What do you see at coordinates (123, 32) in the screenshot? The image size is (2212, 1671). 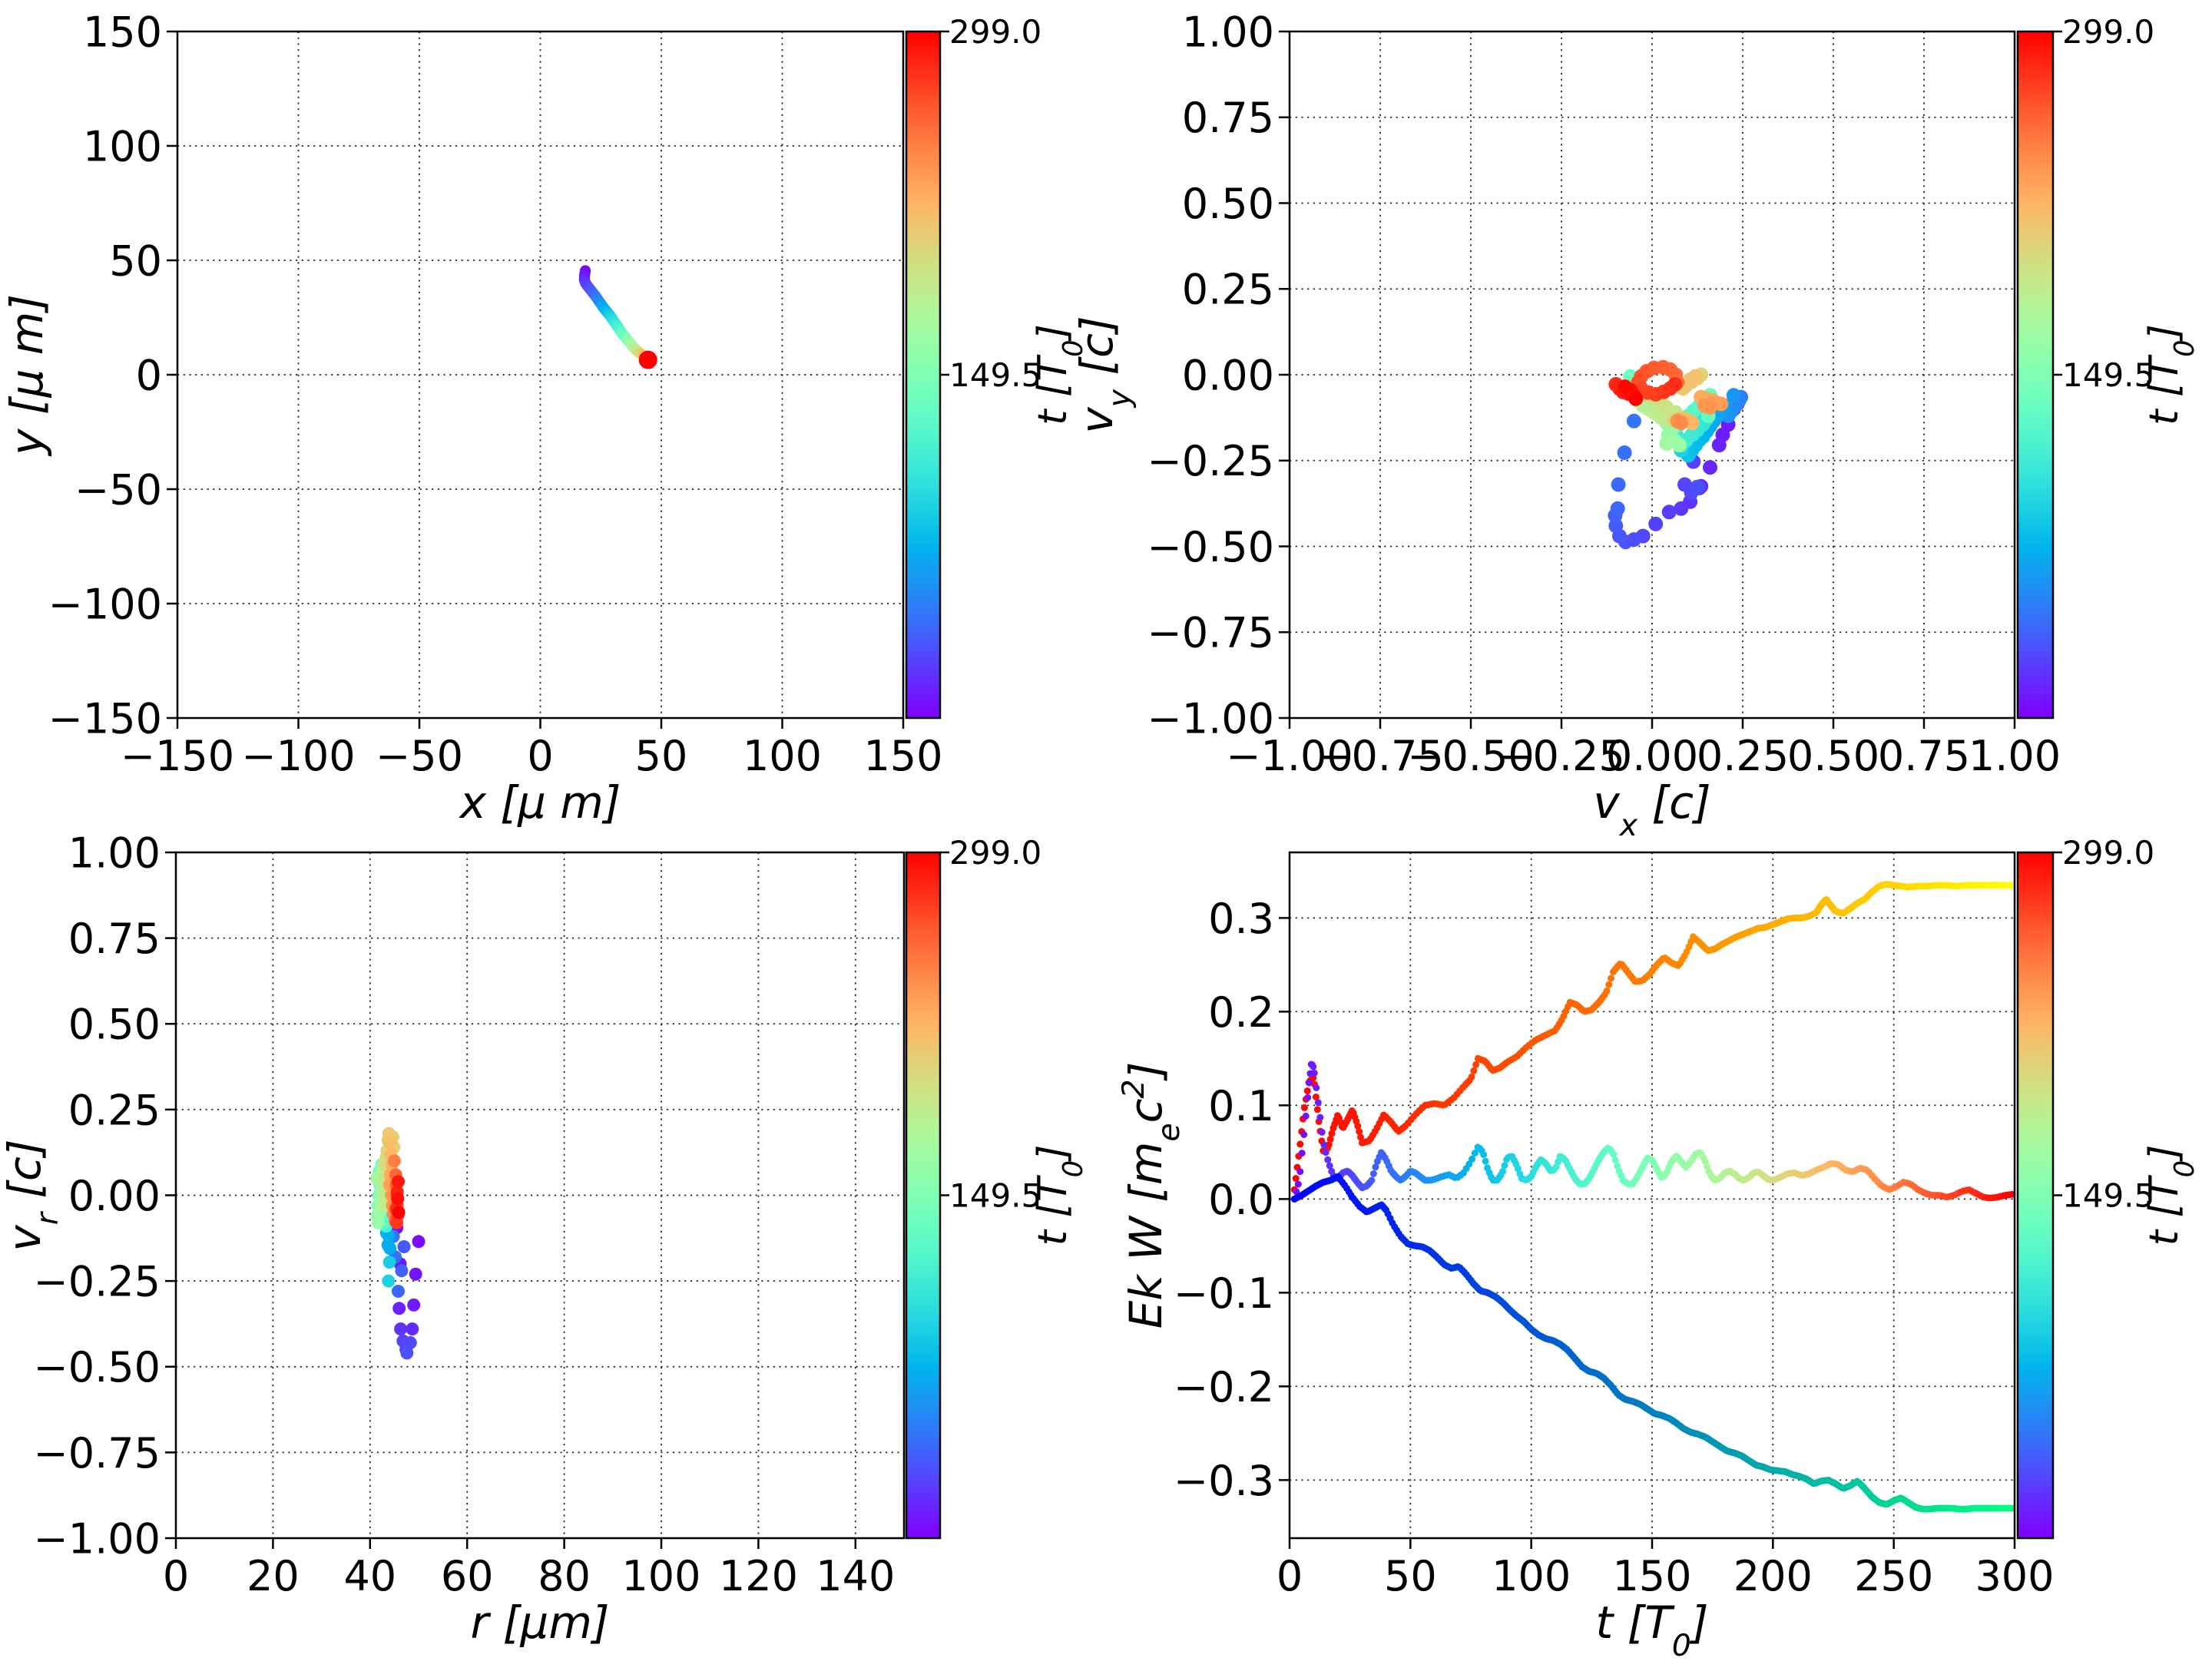 I see `y-tick-label: 150` at bounding box center [123, 32].